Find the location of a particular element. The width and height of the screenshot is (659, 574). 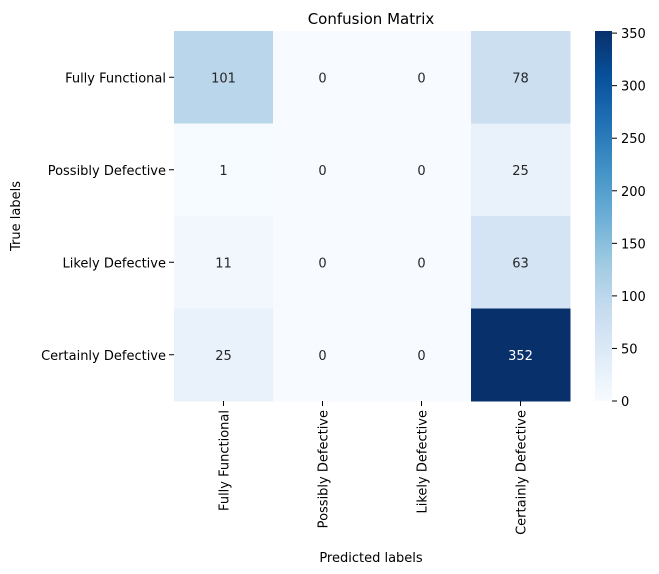

x-tick-label: Possibly Defective is located at coordinates (324, 469).